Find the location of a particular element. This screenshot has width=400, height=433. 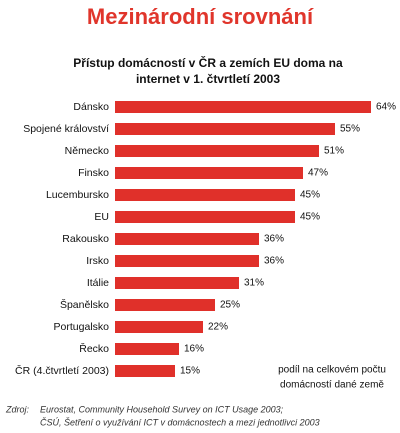

category-label: Spojené království is located at coordinates (66, 129).